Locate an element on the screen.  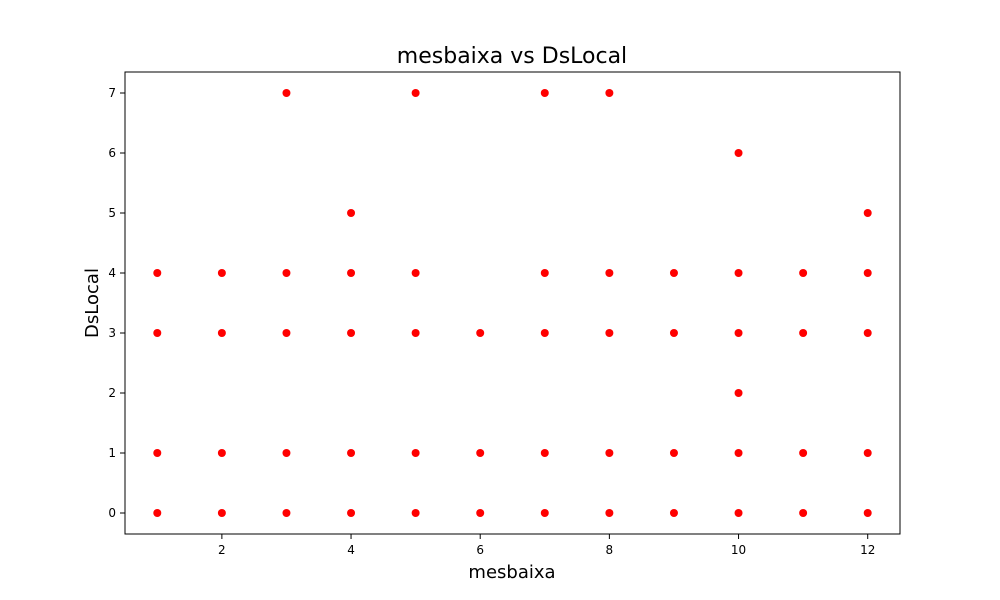
y-tick-label: 7 is located at coordinates (112, 93).